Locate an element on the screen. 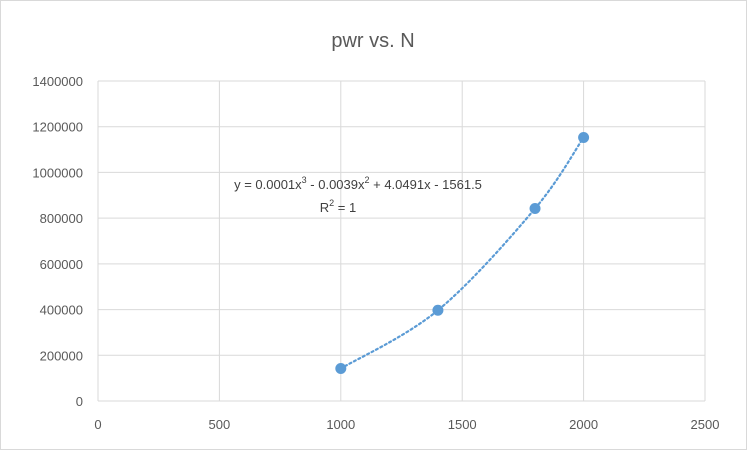 The image size is (747, 450). chart-title: pwr vs. N is located at coordinates (372, 41).